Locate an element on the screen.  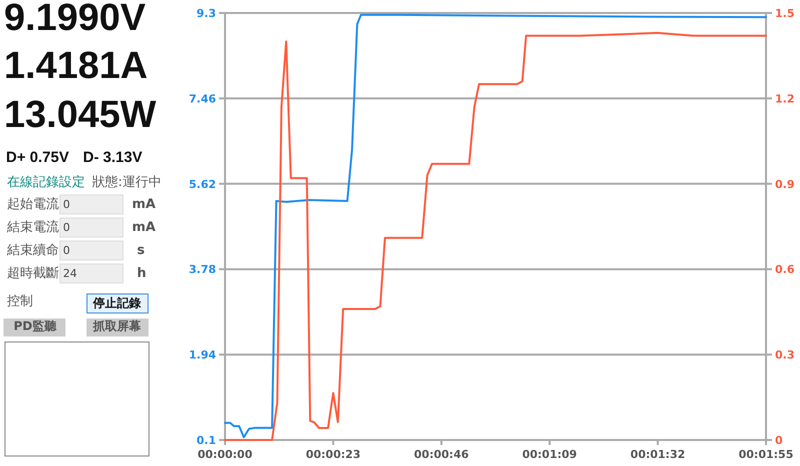
text: 在線記錄設定 is located at coordinates (46, 182).